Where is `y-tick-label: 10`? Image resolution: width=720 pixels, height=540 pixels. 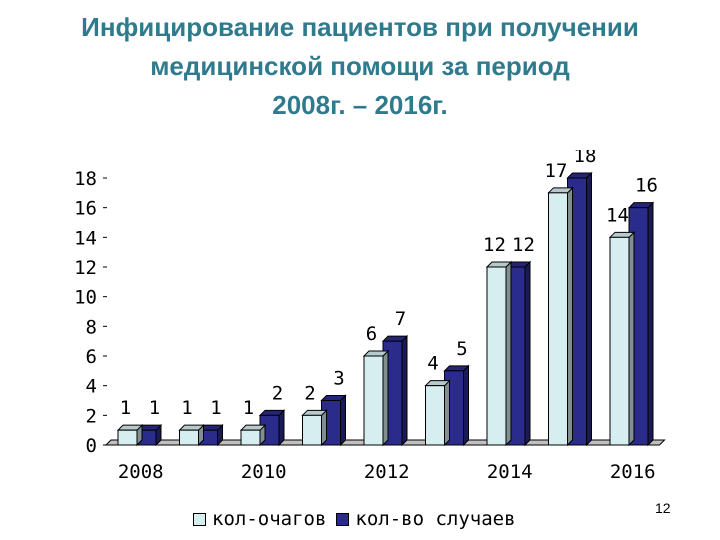 y-tick-label: 10 is located at coordinates (85, 298).